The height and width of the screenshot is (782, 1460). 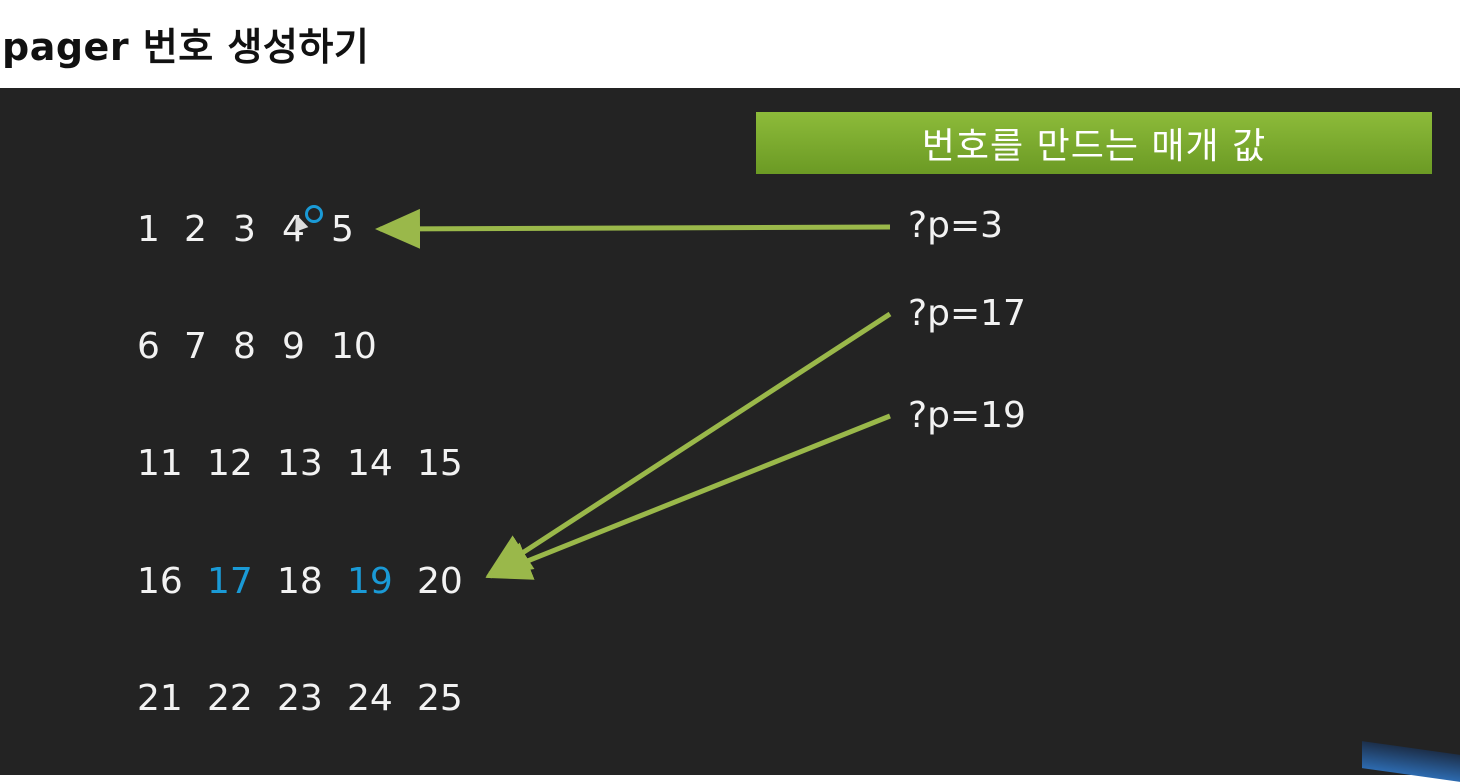 What do you see at coordinates (195, 346) in the screenshot?
I see `page-number: 7` at bounding box center [195, 346].